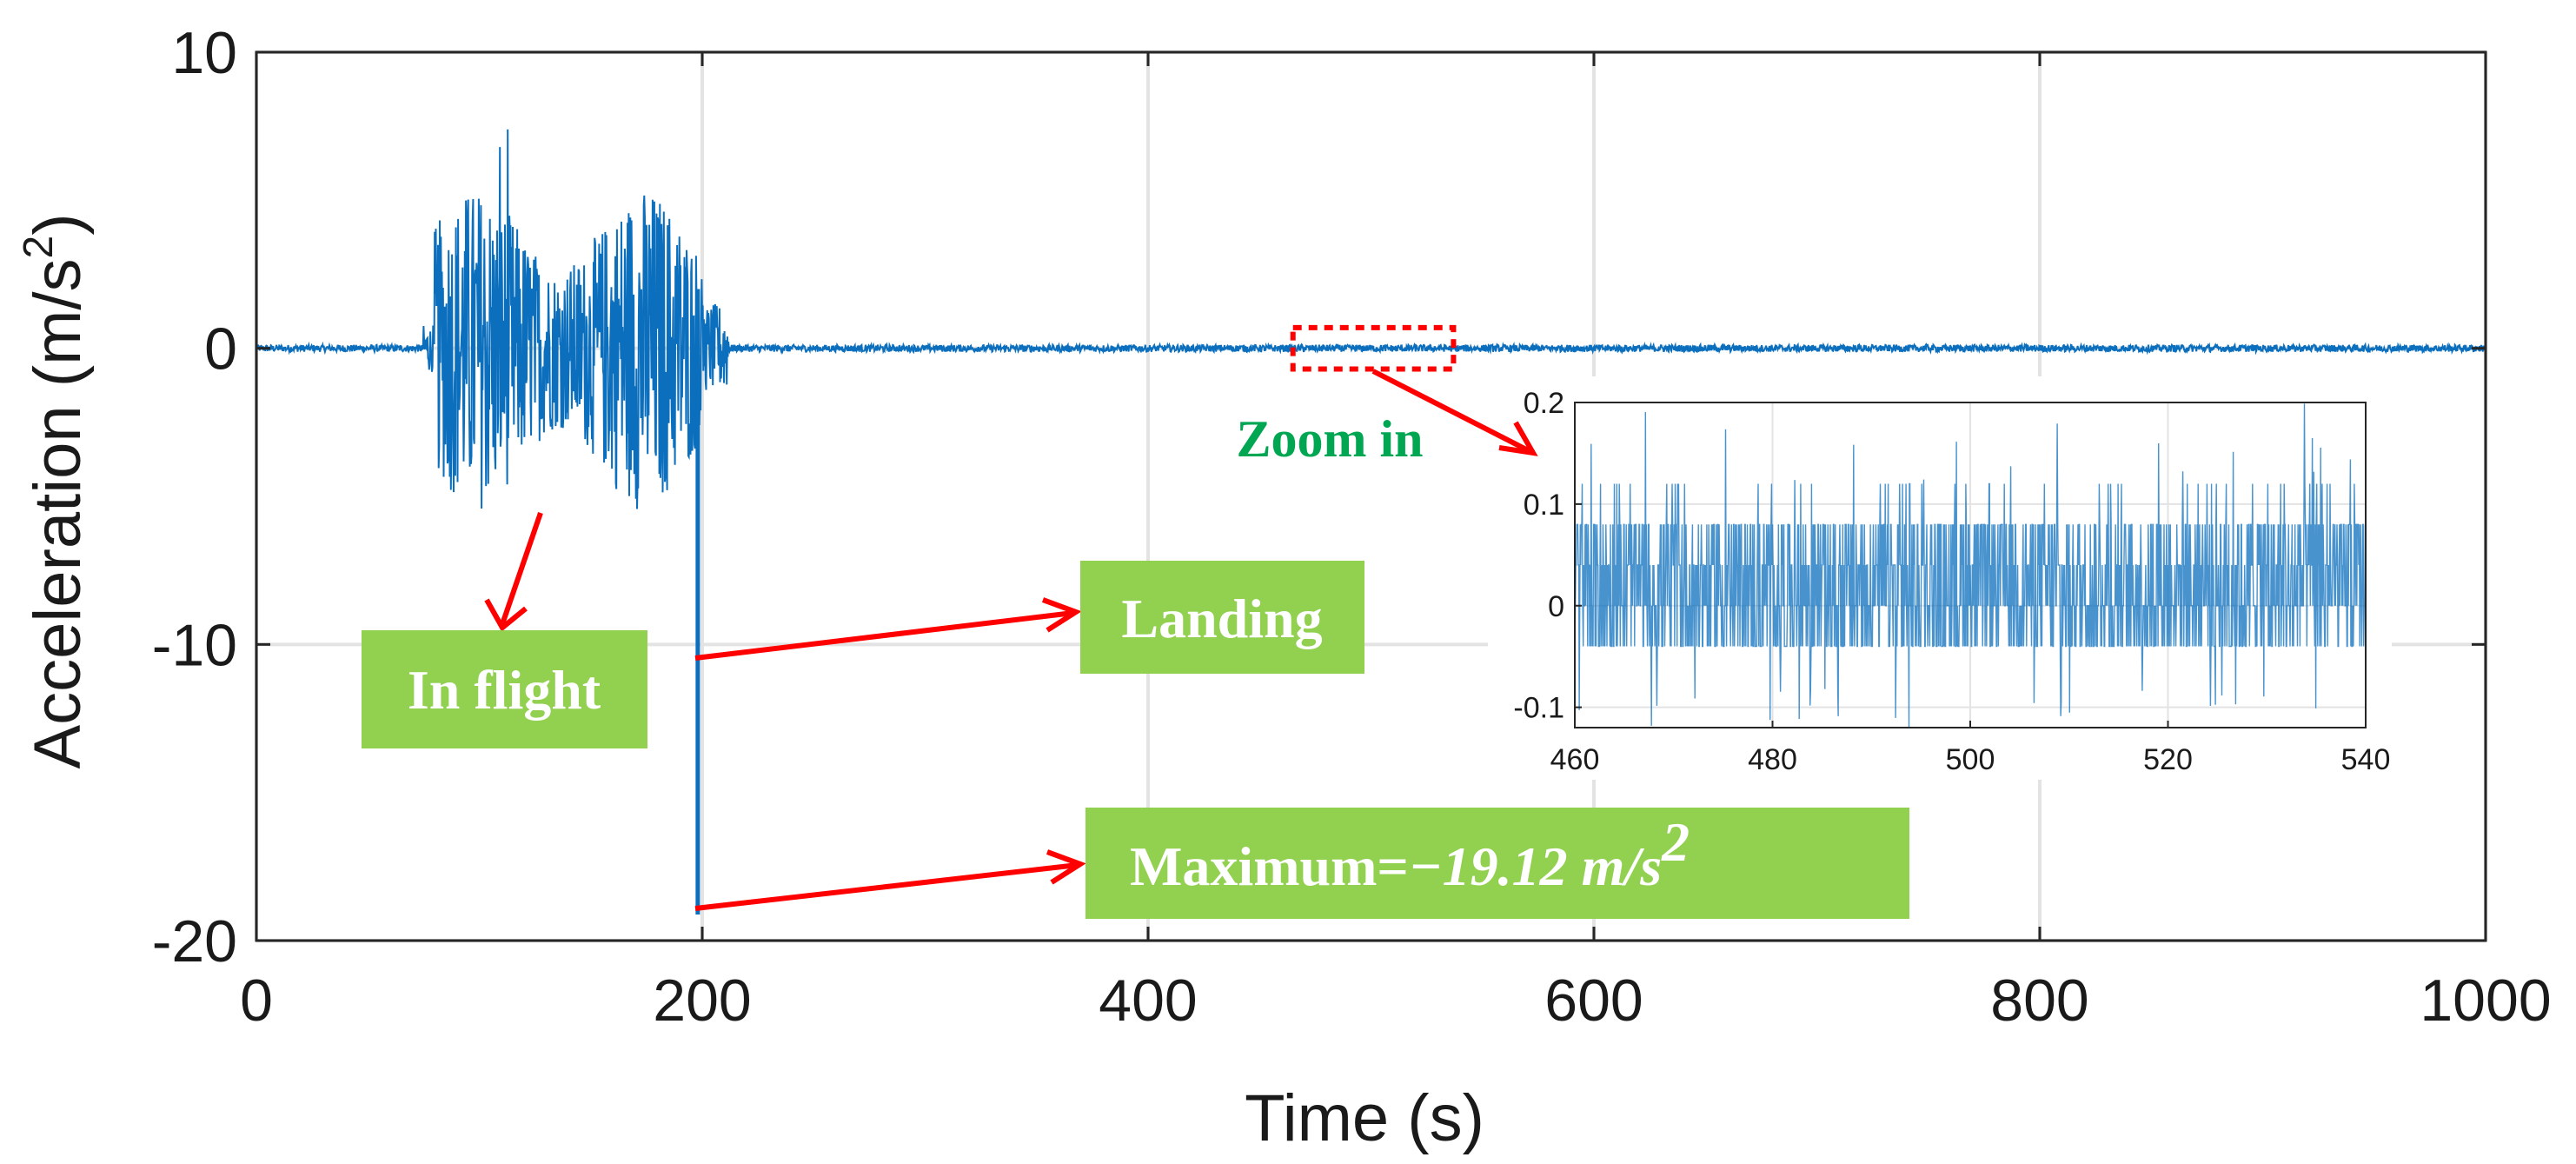  I want to click on zoom-arrowhead, so click(1518, 438).